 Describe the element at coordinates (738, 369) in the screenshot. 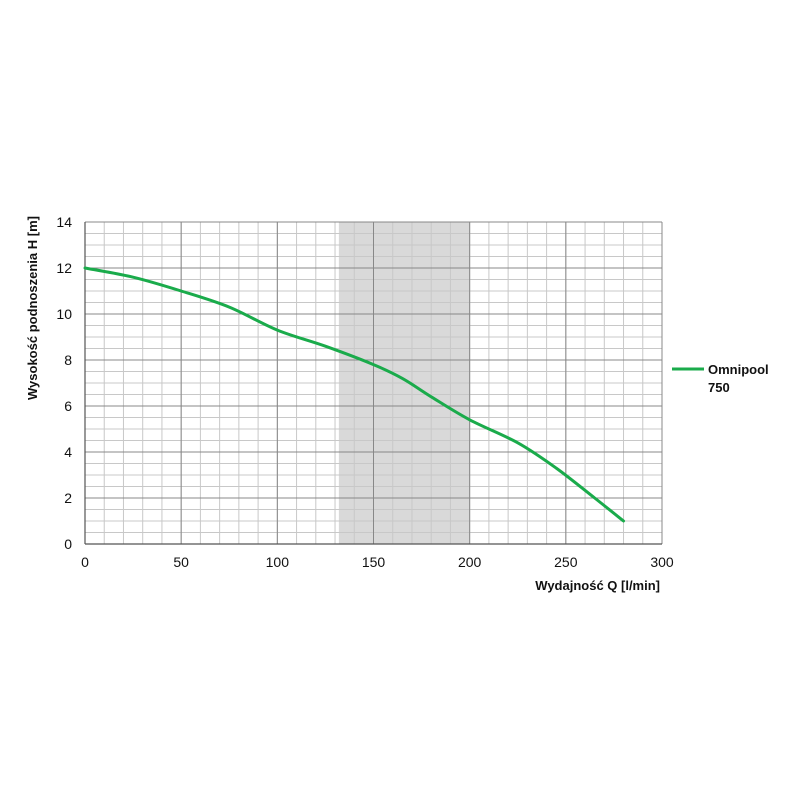

I see `legend-label-line-1: Omnipool` at that location.